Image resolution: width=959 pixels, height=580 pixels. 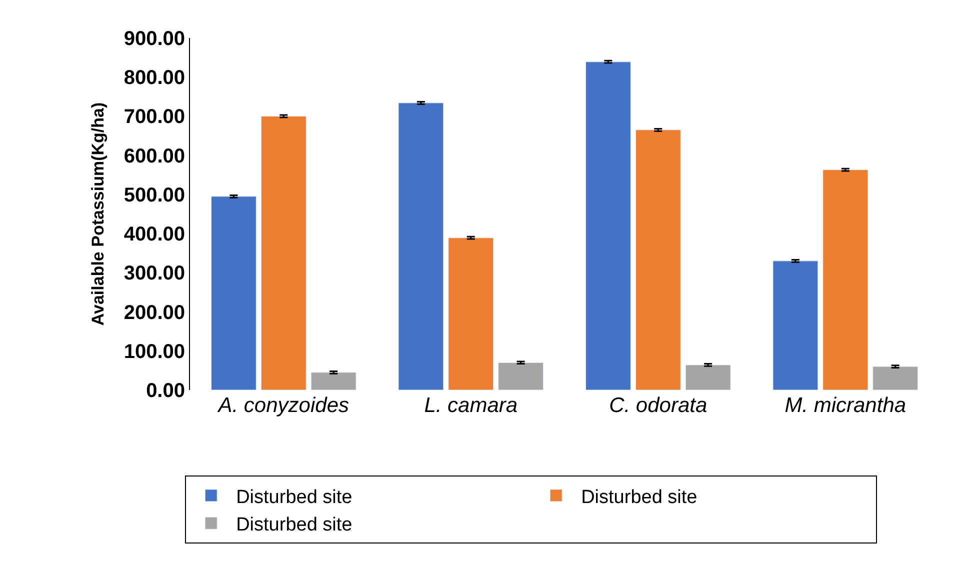 What do you see at coordinates (165, 391) in the screenshot?
I see `y-tick-label: 0.00` at bounding box center [165, 391].